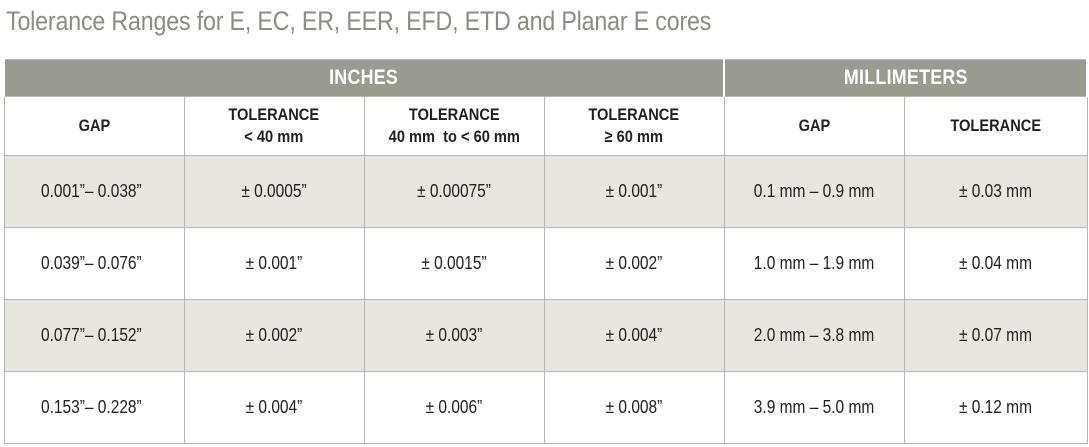 This screenshot has height=447, width=1089. What do you see at coordinates (364, 78) in the screenshot?
I see `inches-header: INCHES` at bounding box center [364, 78].